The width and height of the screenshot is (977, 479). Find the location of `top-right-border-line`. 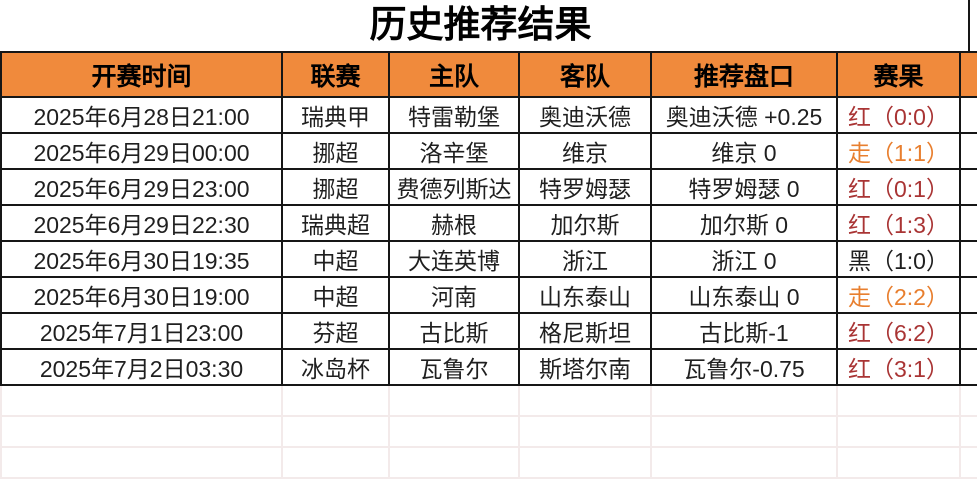

top-right-border-line is located at coordinates (969, 25).